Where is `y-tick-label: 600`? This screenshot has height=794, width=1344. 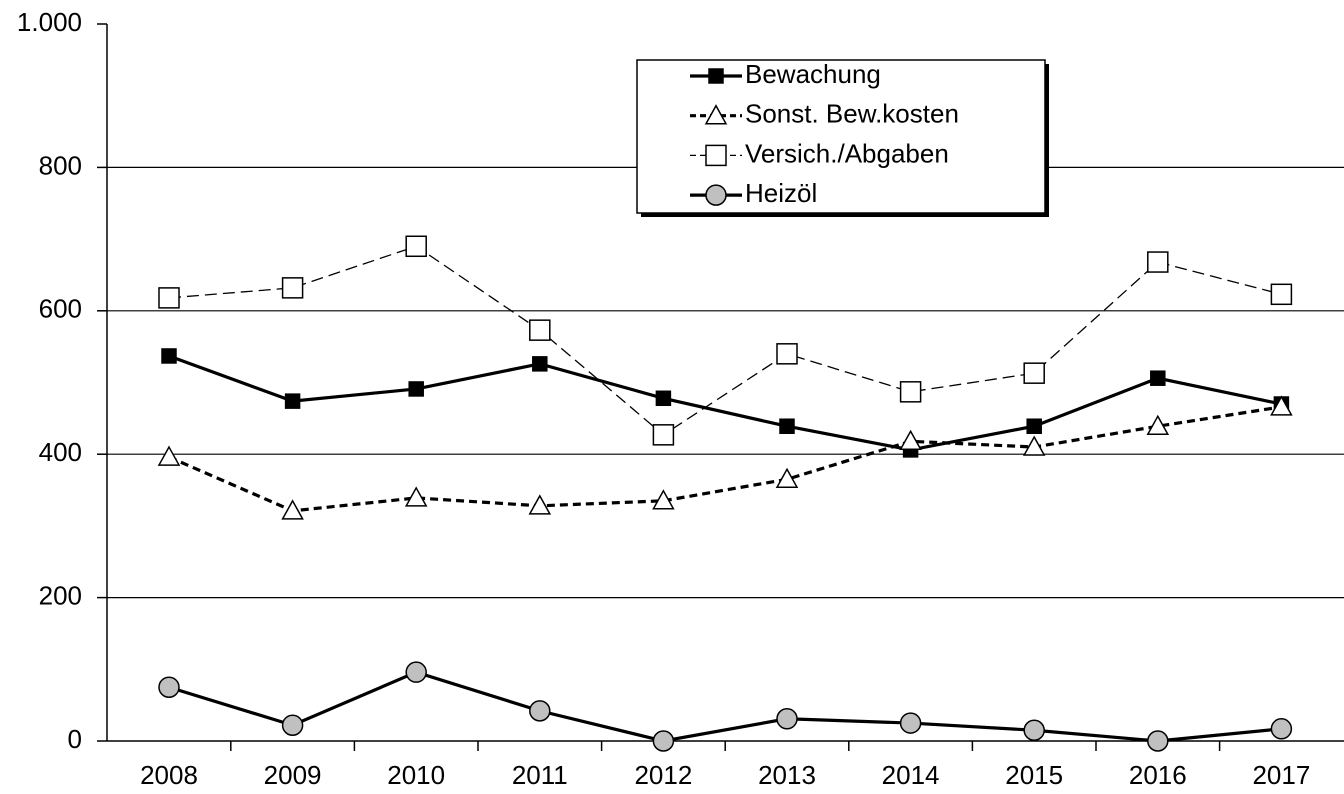 y-tick-label: 600 is located at coordinates (60, 309).